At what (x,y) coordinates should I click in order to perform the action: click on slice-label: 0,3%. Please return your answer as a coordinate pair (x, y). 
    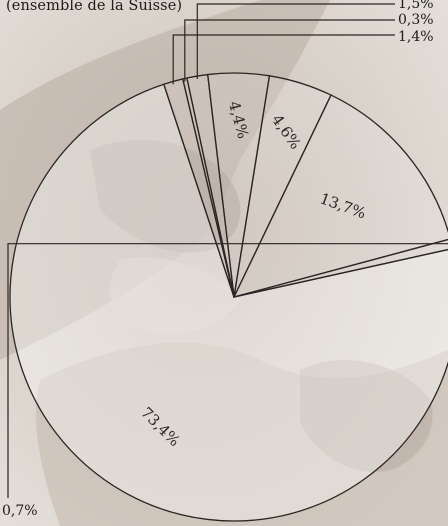
    Looking at the image, I should click on (416, 20).